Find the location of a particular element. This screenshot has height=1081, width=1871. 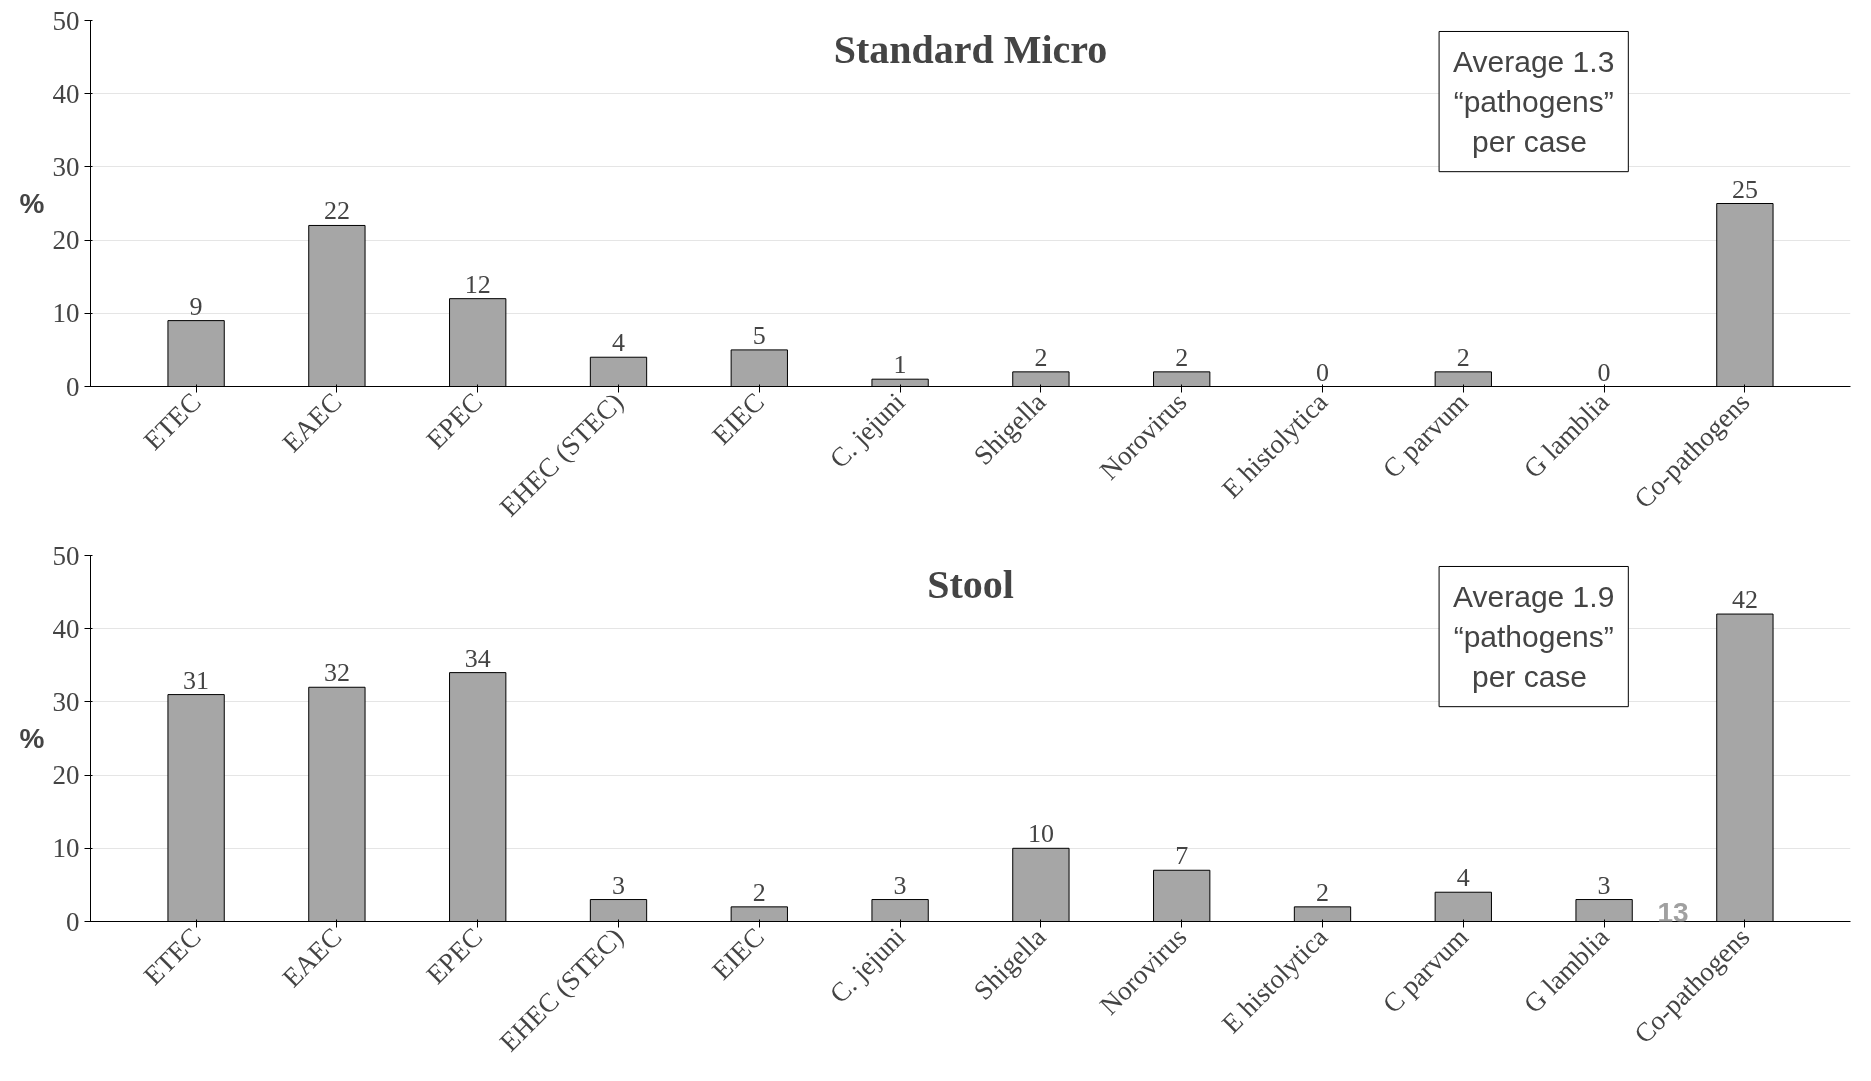

data-label: 9 is located at coordinates (196, 306).